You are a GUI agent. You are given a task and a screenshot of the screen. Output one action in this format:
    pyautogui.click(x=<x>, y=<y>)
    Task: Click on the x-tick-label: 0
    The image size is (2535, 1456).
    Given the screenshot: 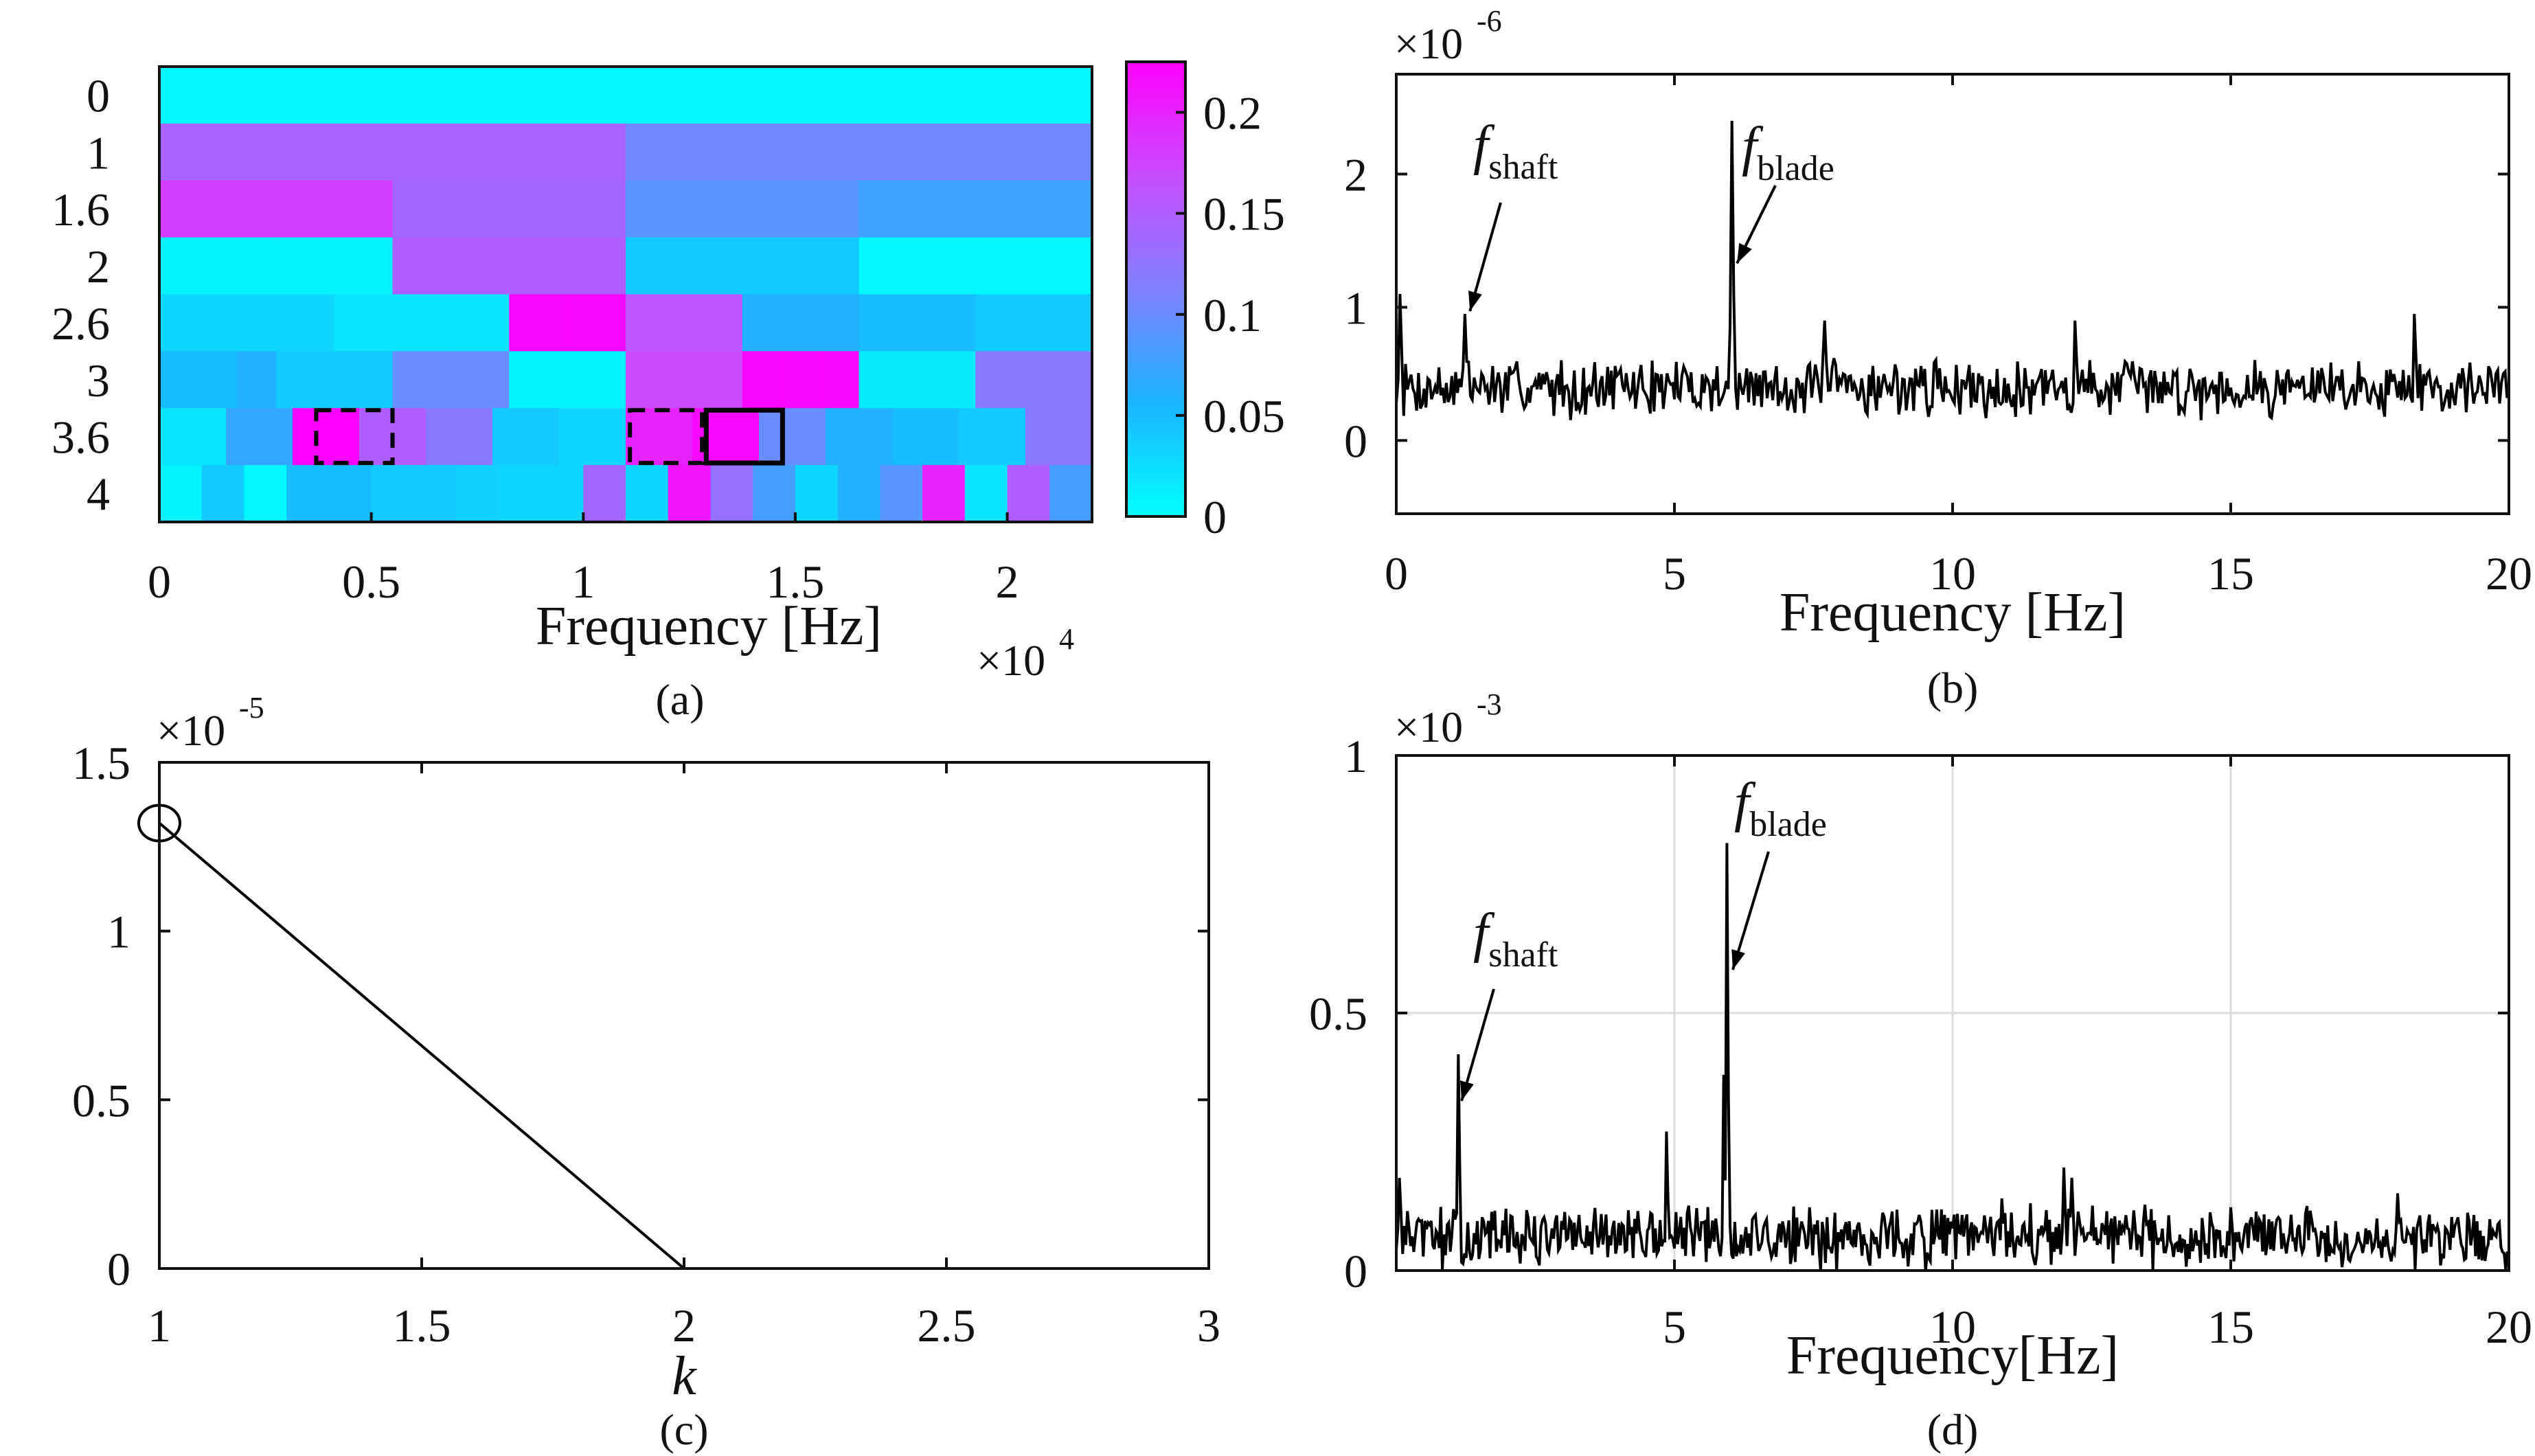 What is the action you would take?
    pyautogui.click(x=1396, y=573)
    